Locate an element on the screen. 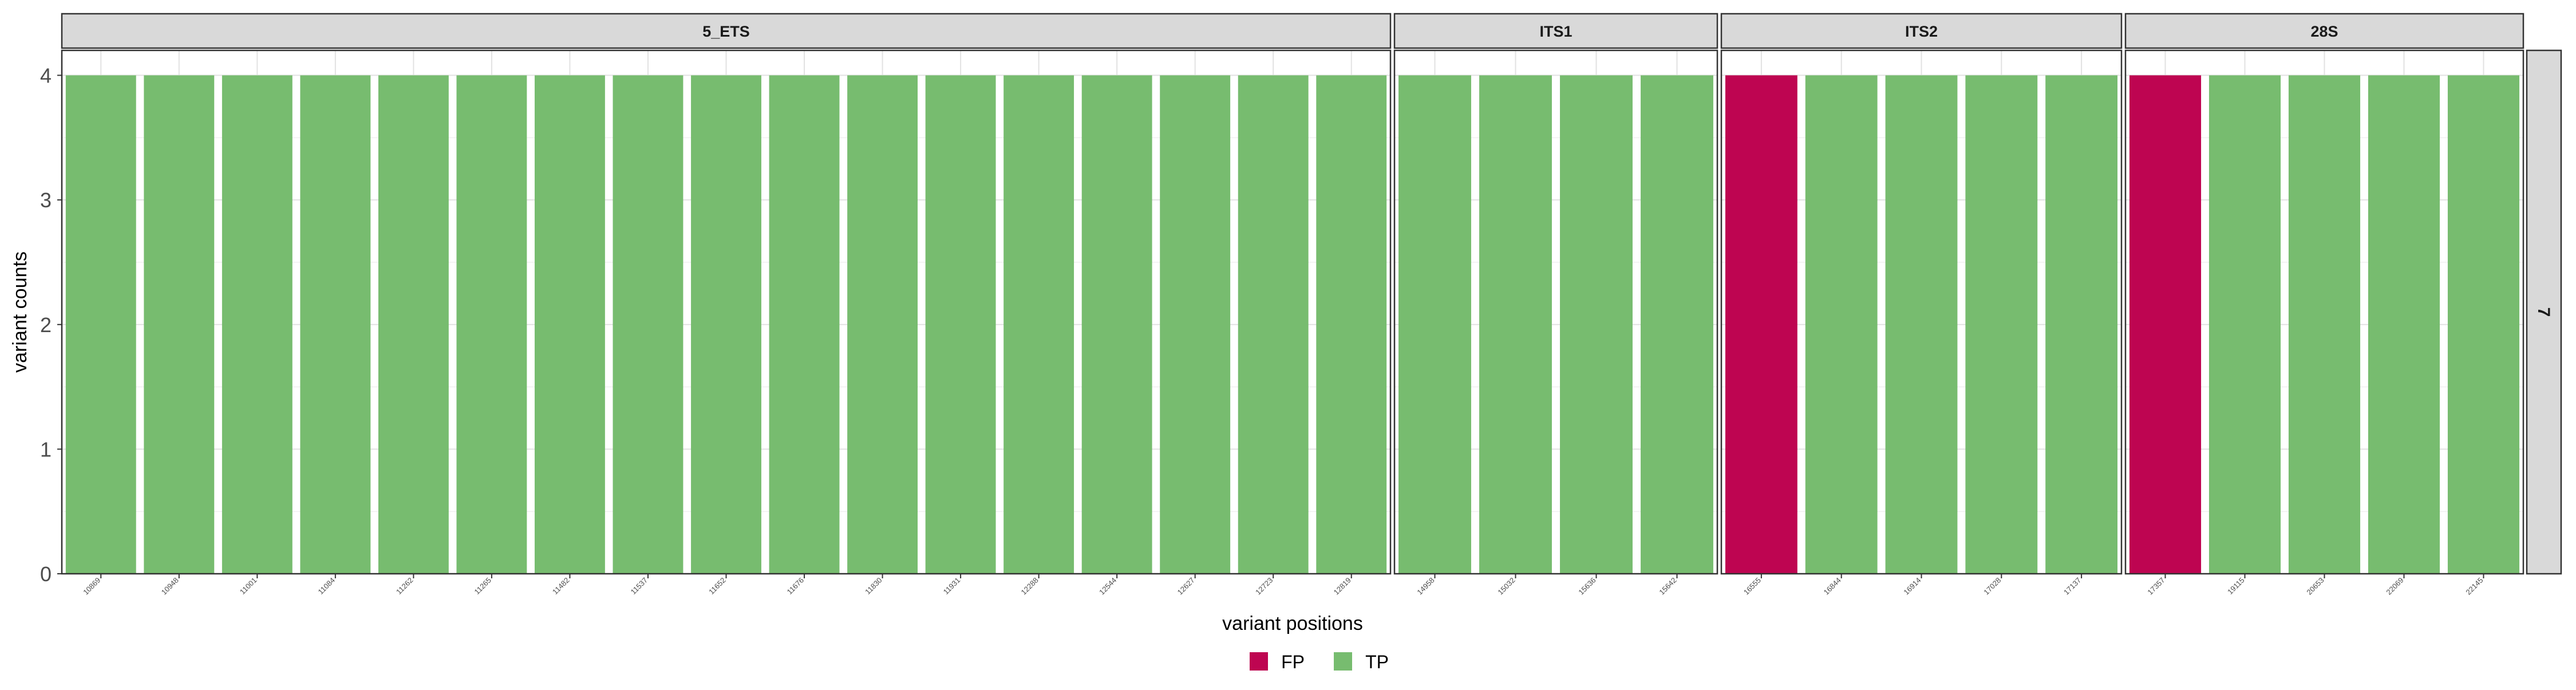 This screenshot has height=690, width=2576. facet-strip-label: ITS2 is located at coordinates (1921, 31).